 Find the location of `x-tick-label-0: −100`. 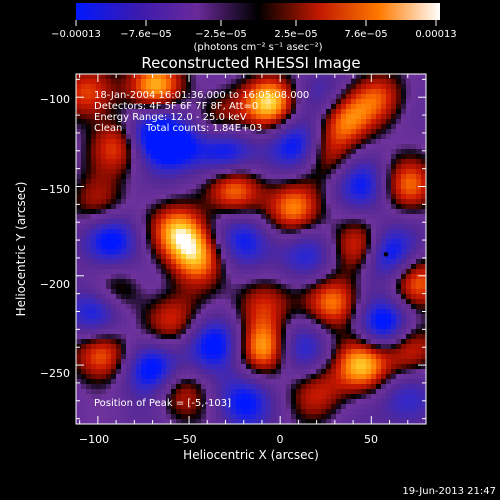

x-tick-label-0: −100 is located at coordinates (94, 439).